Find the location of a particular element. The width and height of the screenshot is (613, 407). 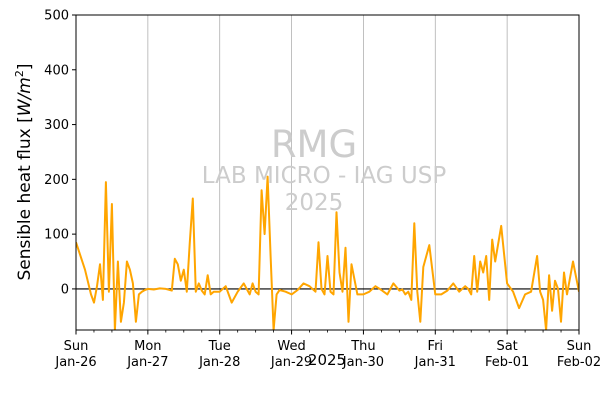

x-tick-weekday-7: Sun is located at coordinates (579, 346).